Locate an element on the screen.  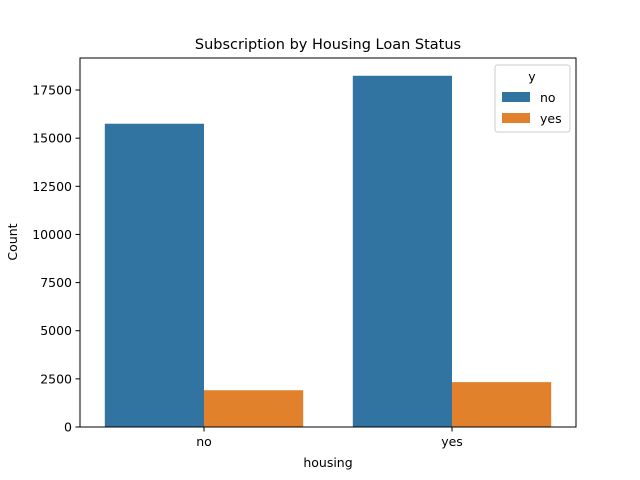
x-axis-ticks: no yes is located at coordinates (329, 438).